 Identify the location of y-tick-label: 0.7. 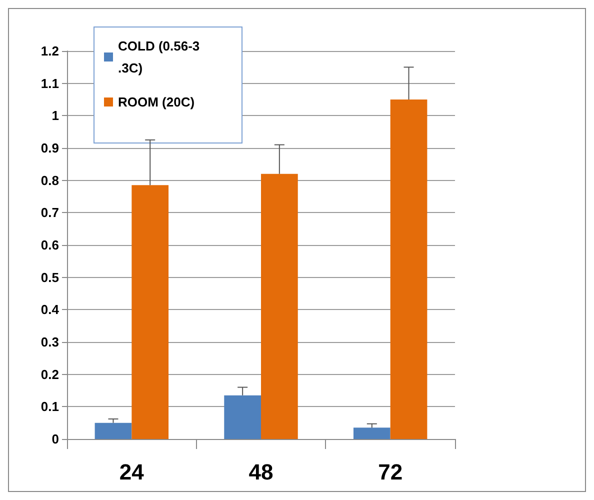
(49, 212).